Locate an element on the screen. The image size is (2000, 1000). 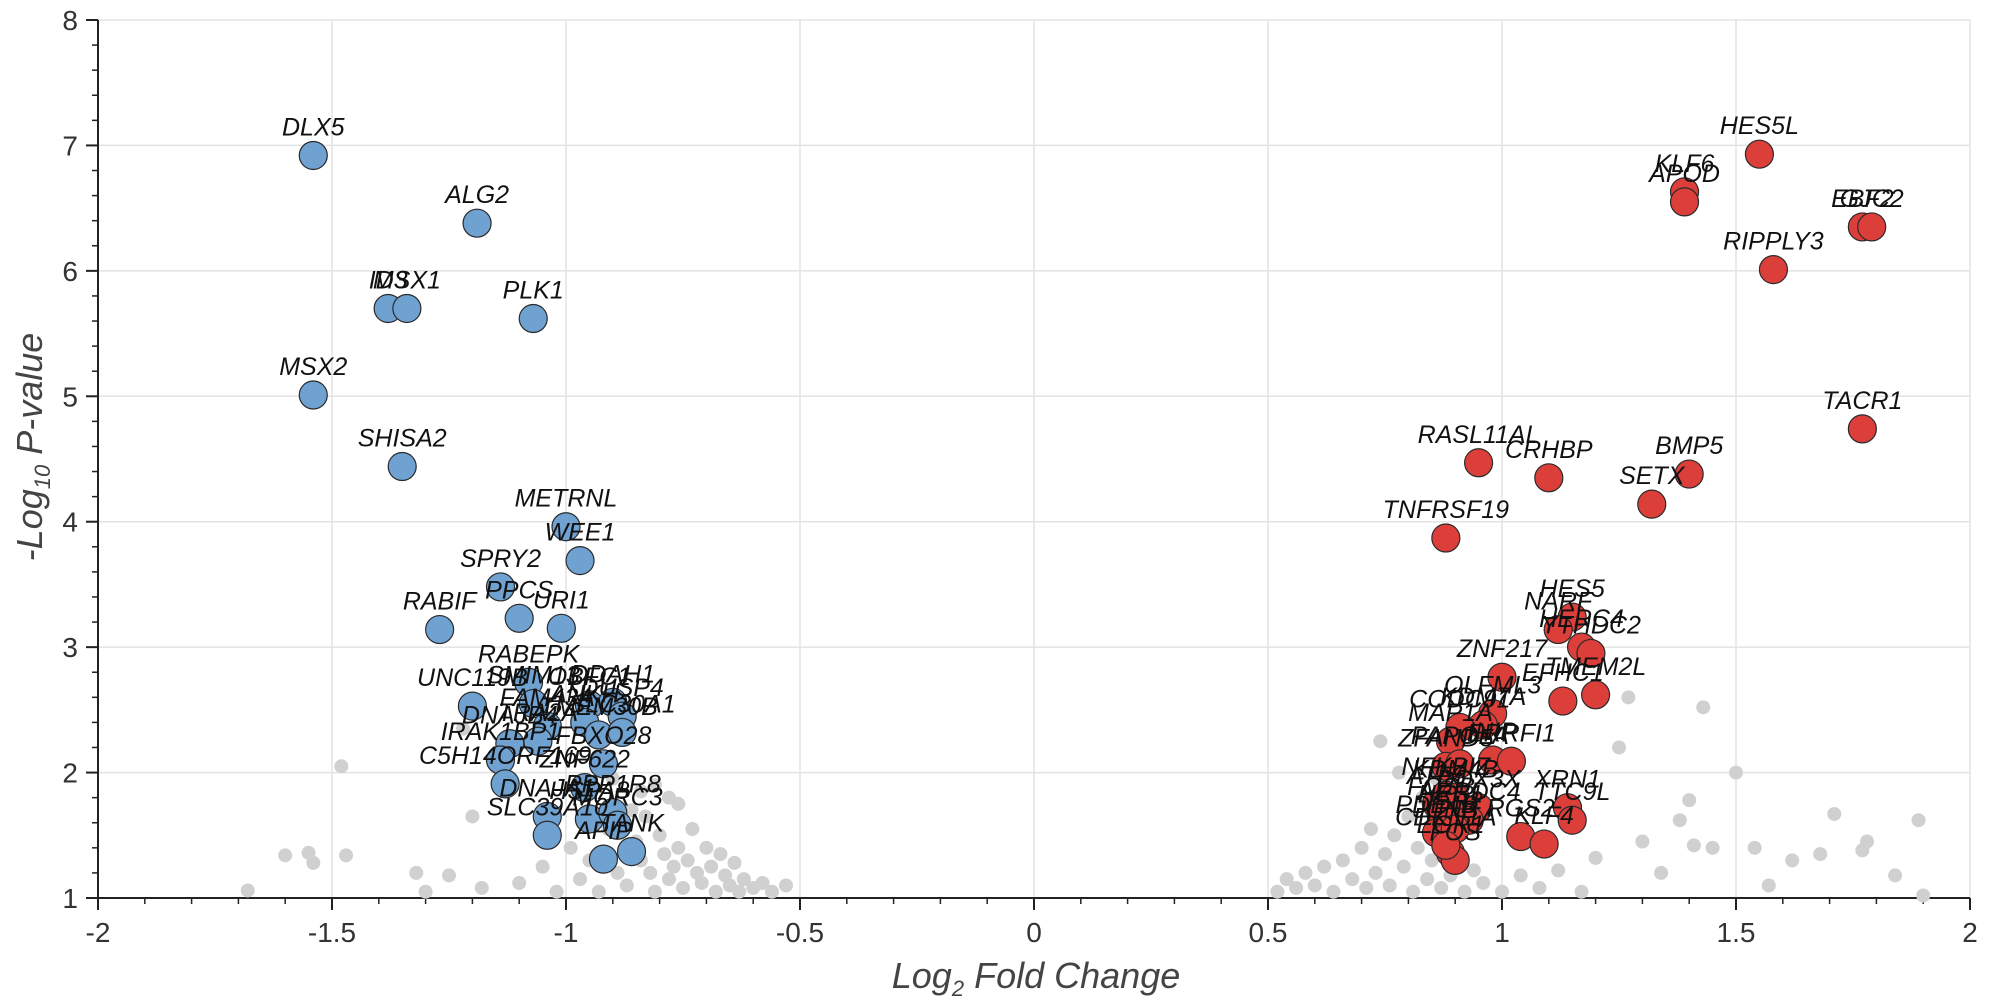
down-gene-label: MORC3 is located at coordinates (617, 797).